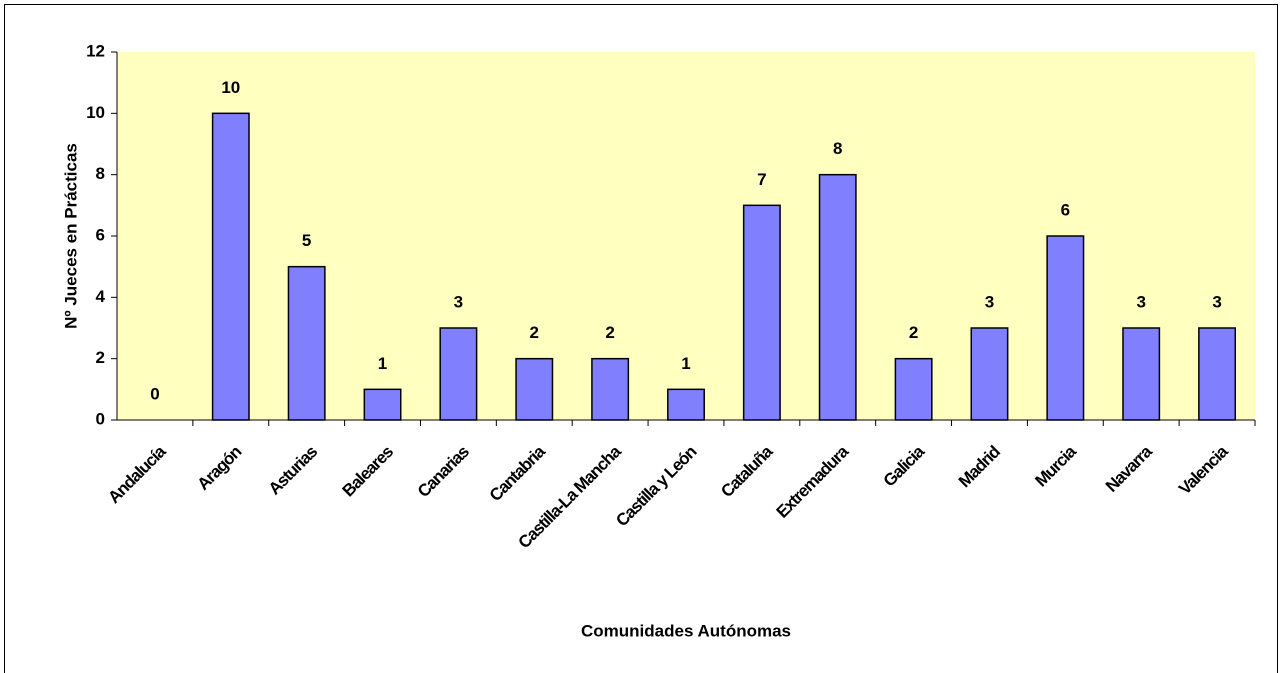 This screenshot has width=1282, height=673. Describe the element at coordinates (100, 418) in the screenshot. I see `y-tick-label: 0` at that location.